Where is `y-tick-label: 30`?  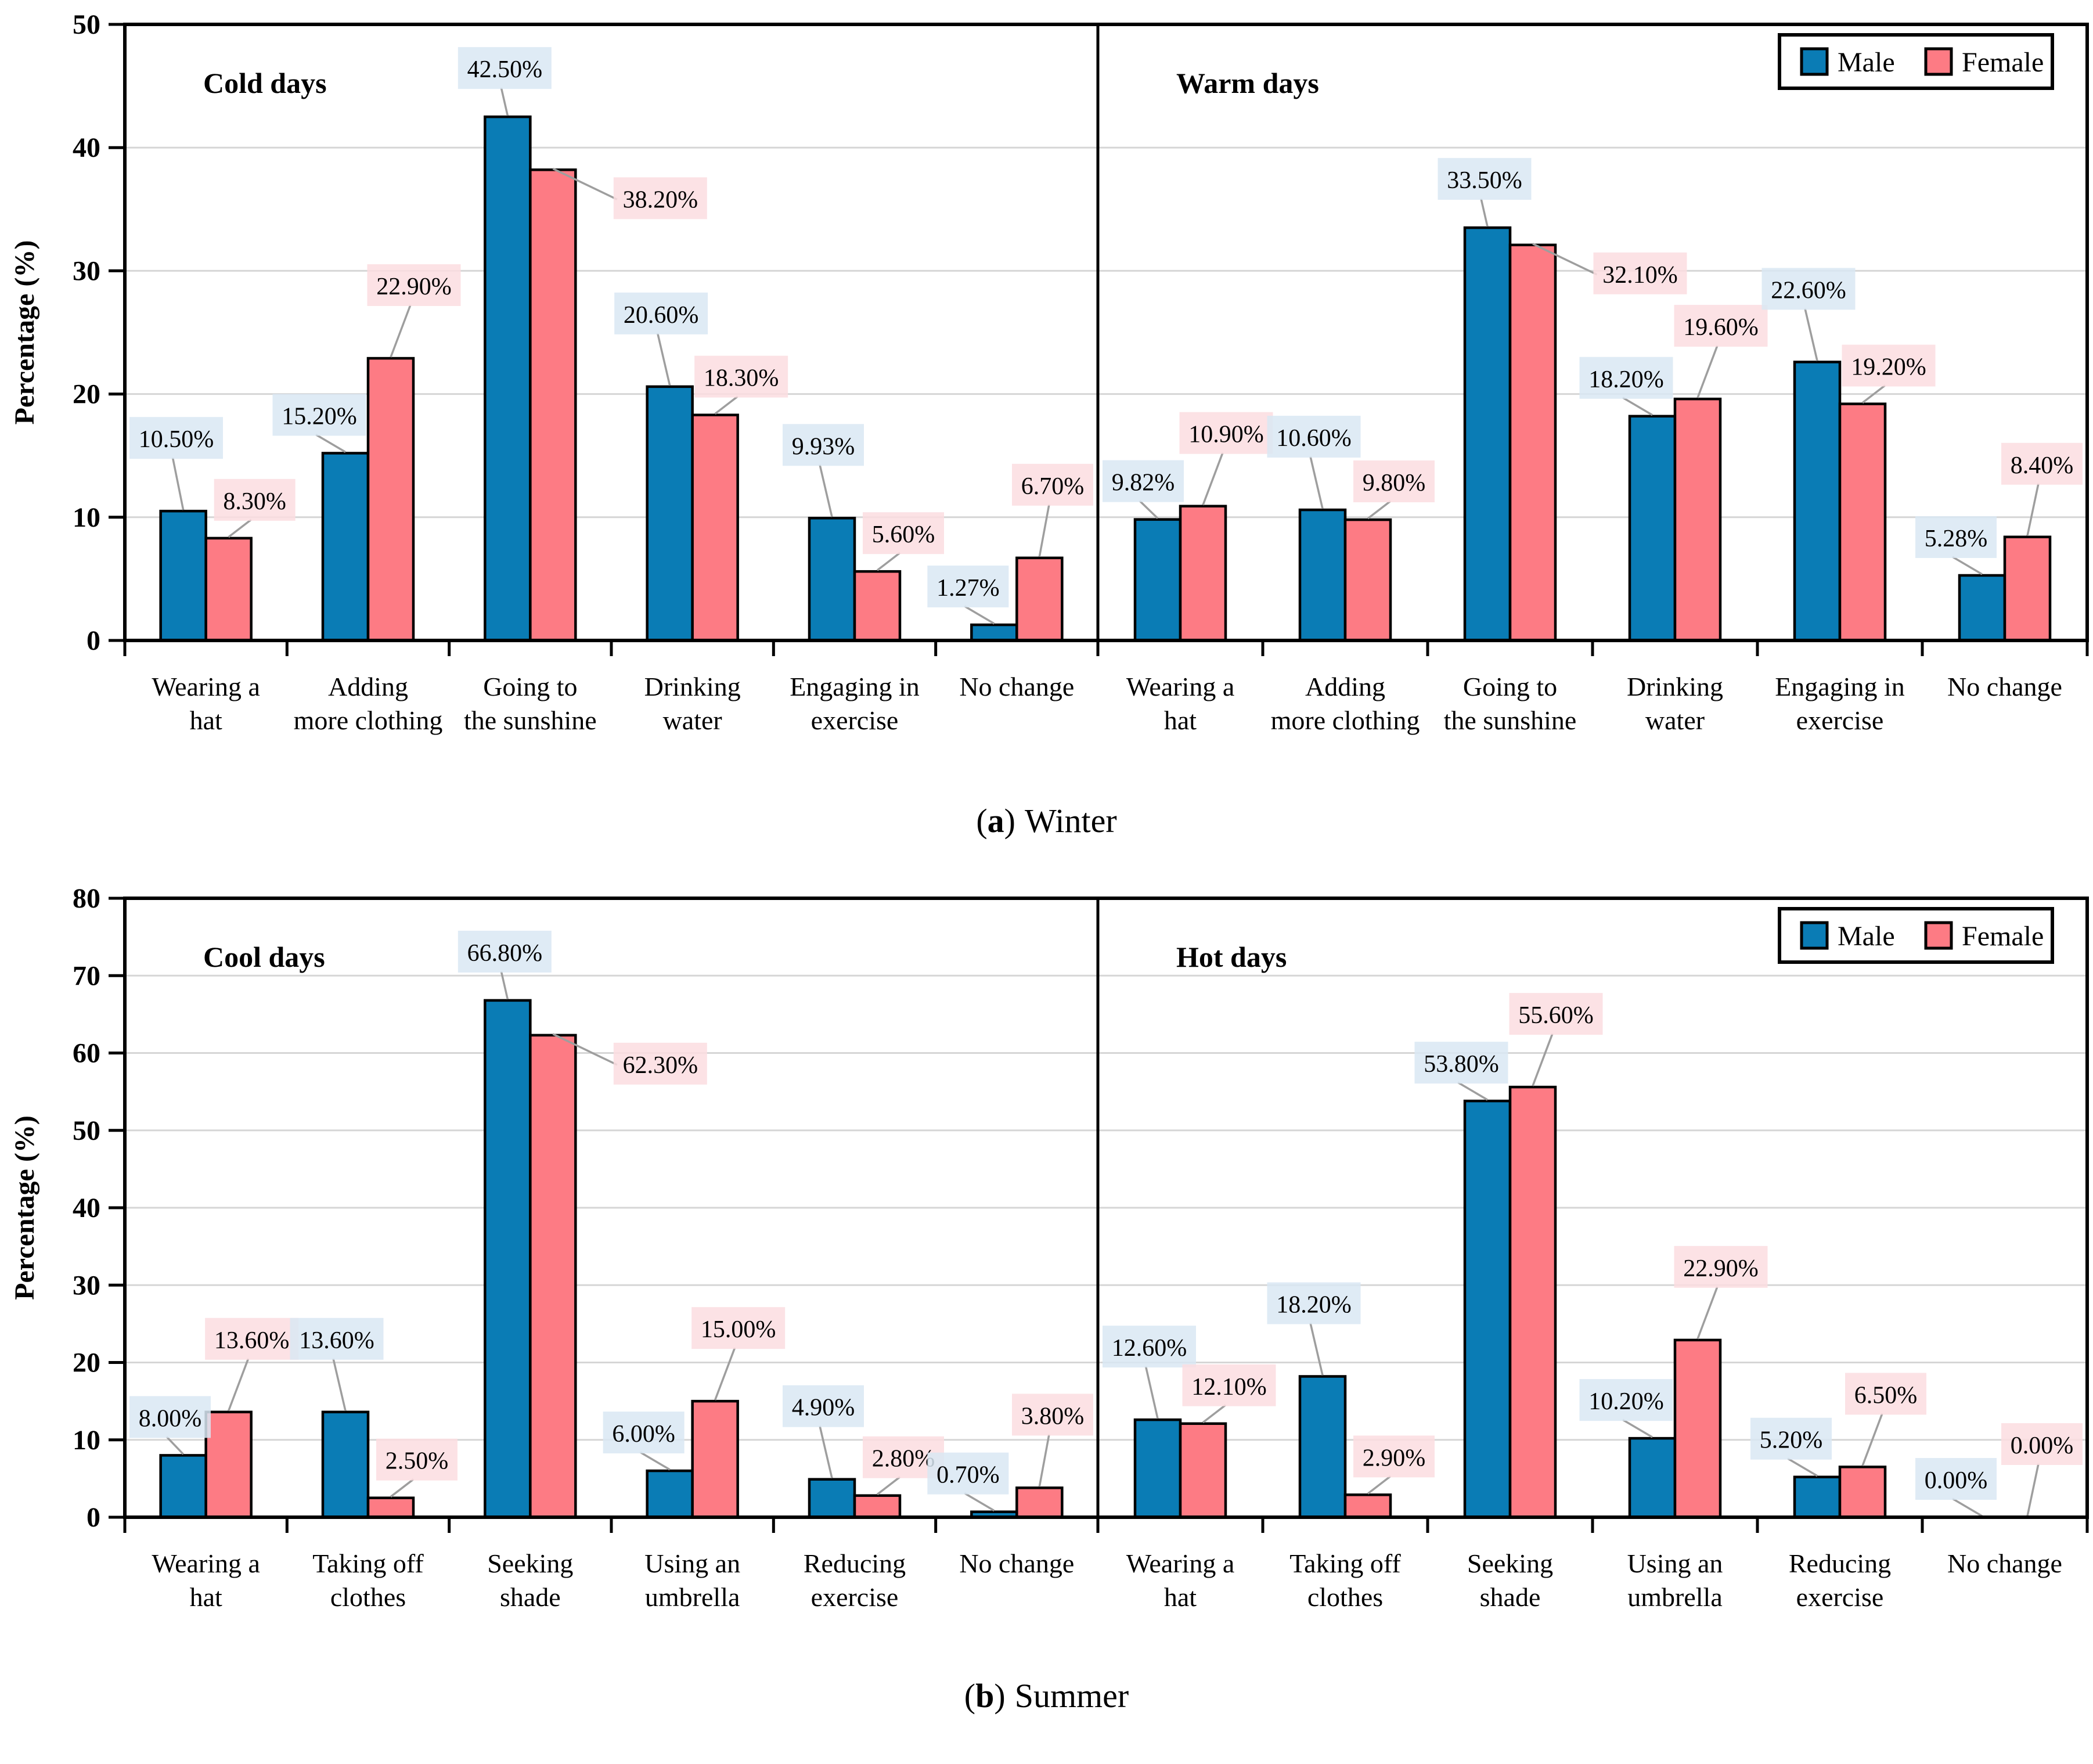
y-tick-label: 30 is located at coordinates (86, 1286).